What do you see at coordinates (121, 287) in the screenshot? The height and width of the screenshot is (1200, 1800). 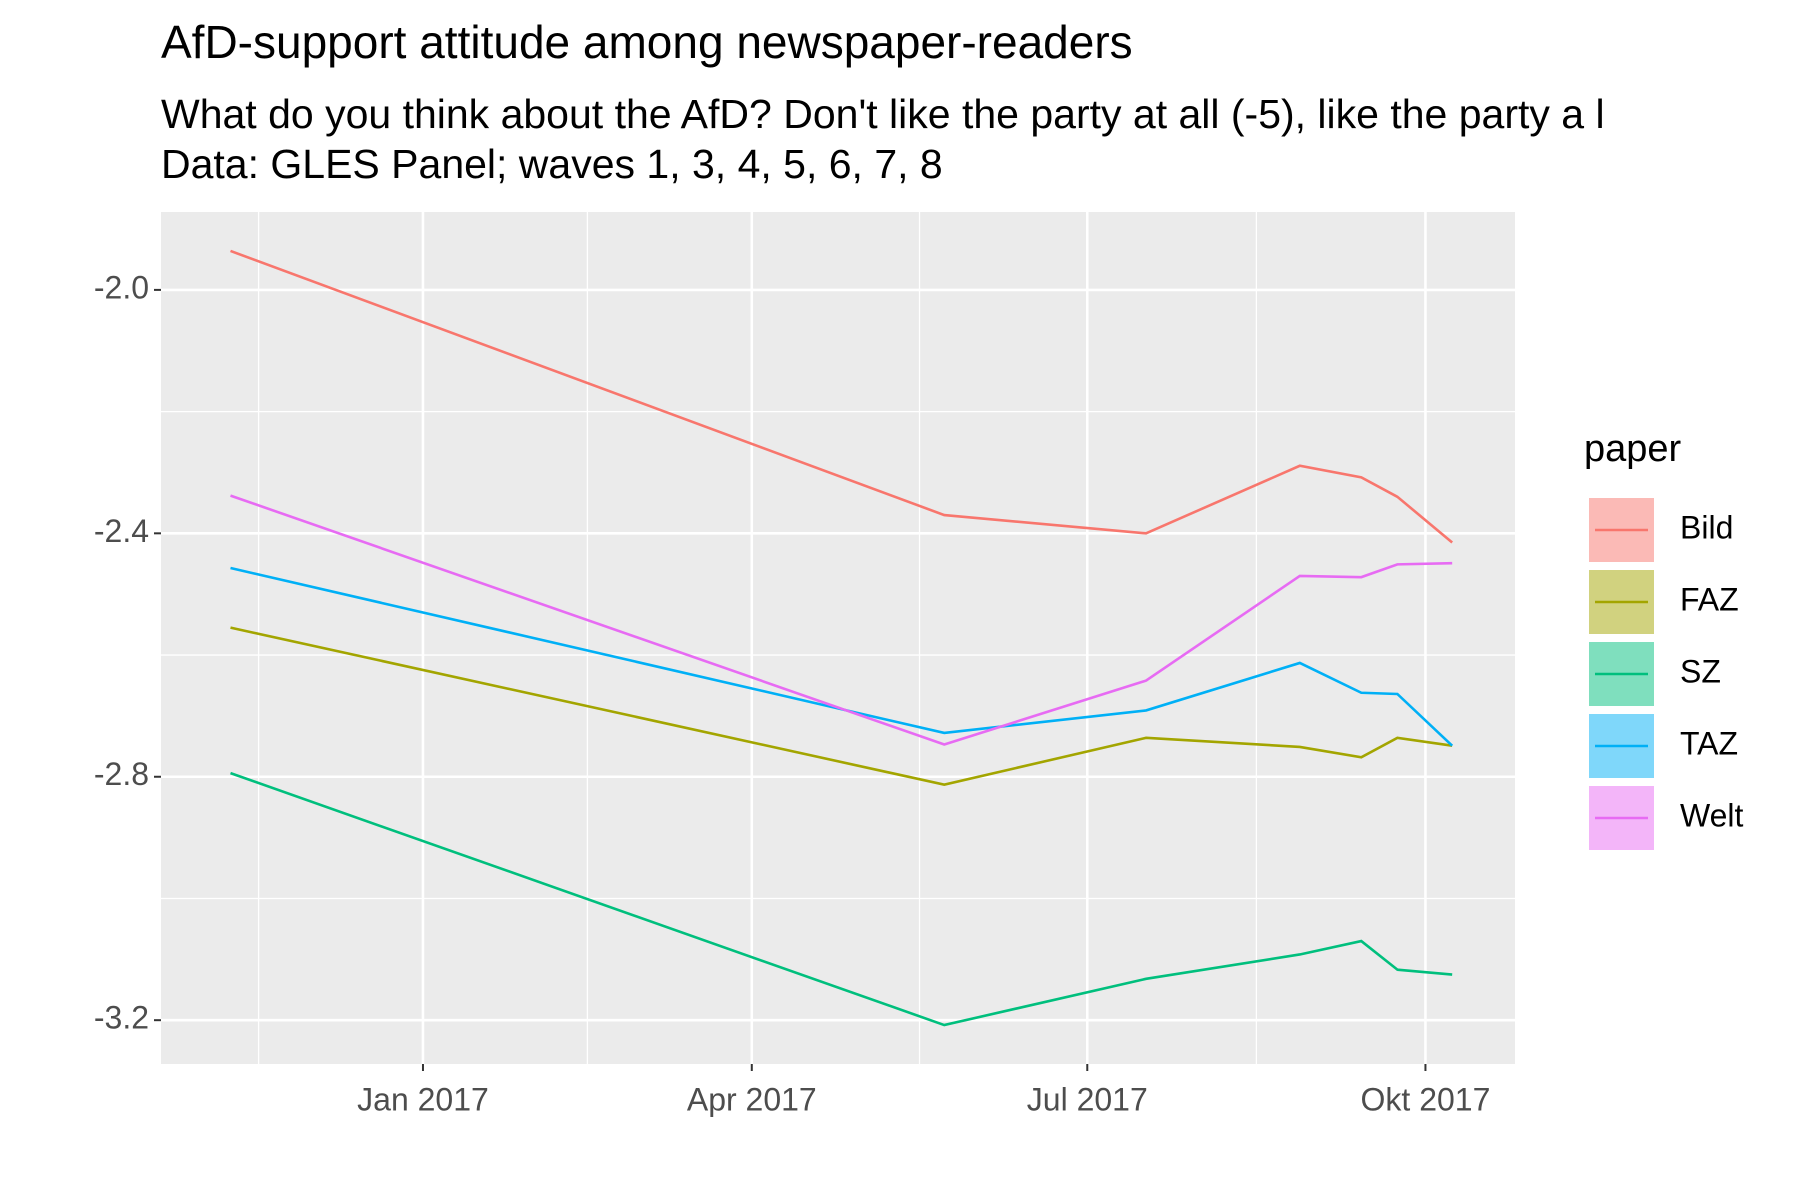 I see `y-tick-label: -2.0` at bounding box center [121, 287].